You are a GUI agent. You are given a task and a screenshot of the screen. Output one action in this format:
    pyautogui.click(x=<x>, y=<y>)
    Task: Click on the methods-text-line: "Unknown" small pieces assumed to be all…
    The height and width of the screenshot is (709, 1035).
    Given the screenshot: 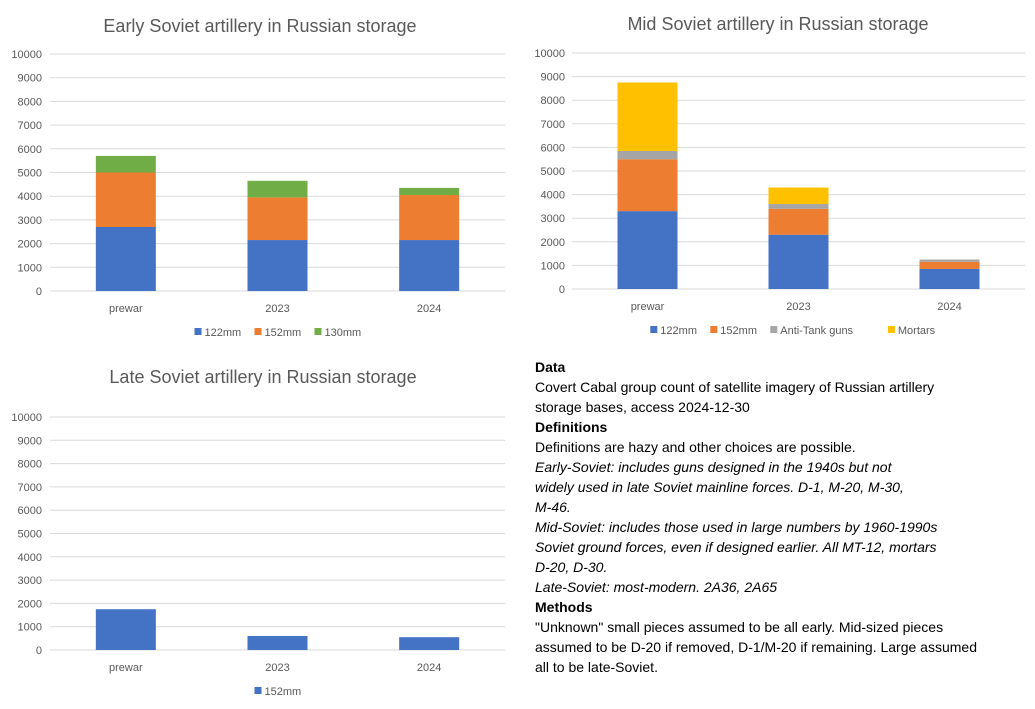 What is the action you would take?
    pyautogui.click(x=739, y=627)
    